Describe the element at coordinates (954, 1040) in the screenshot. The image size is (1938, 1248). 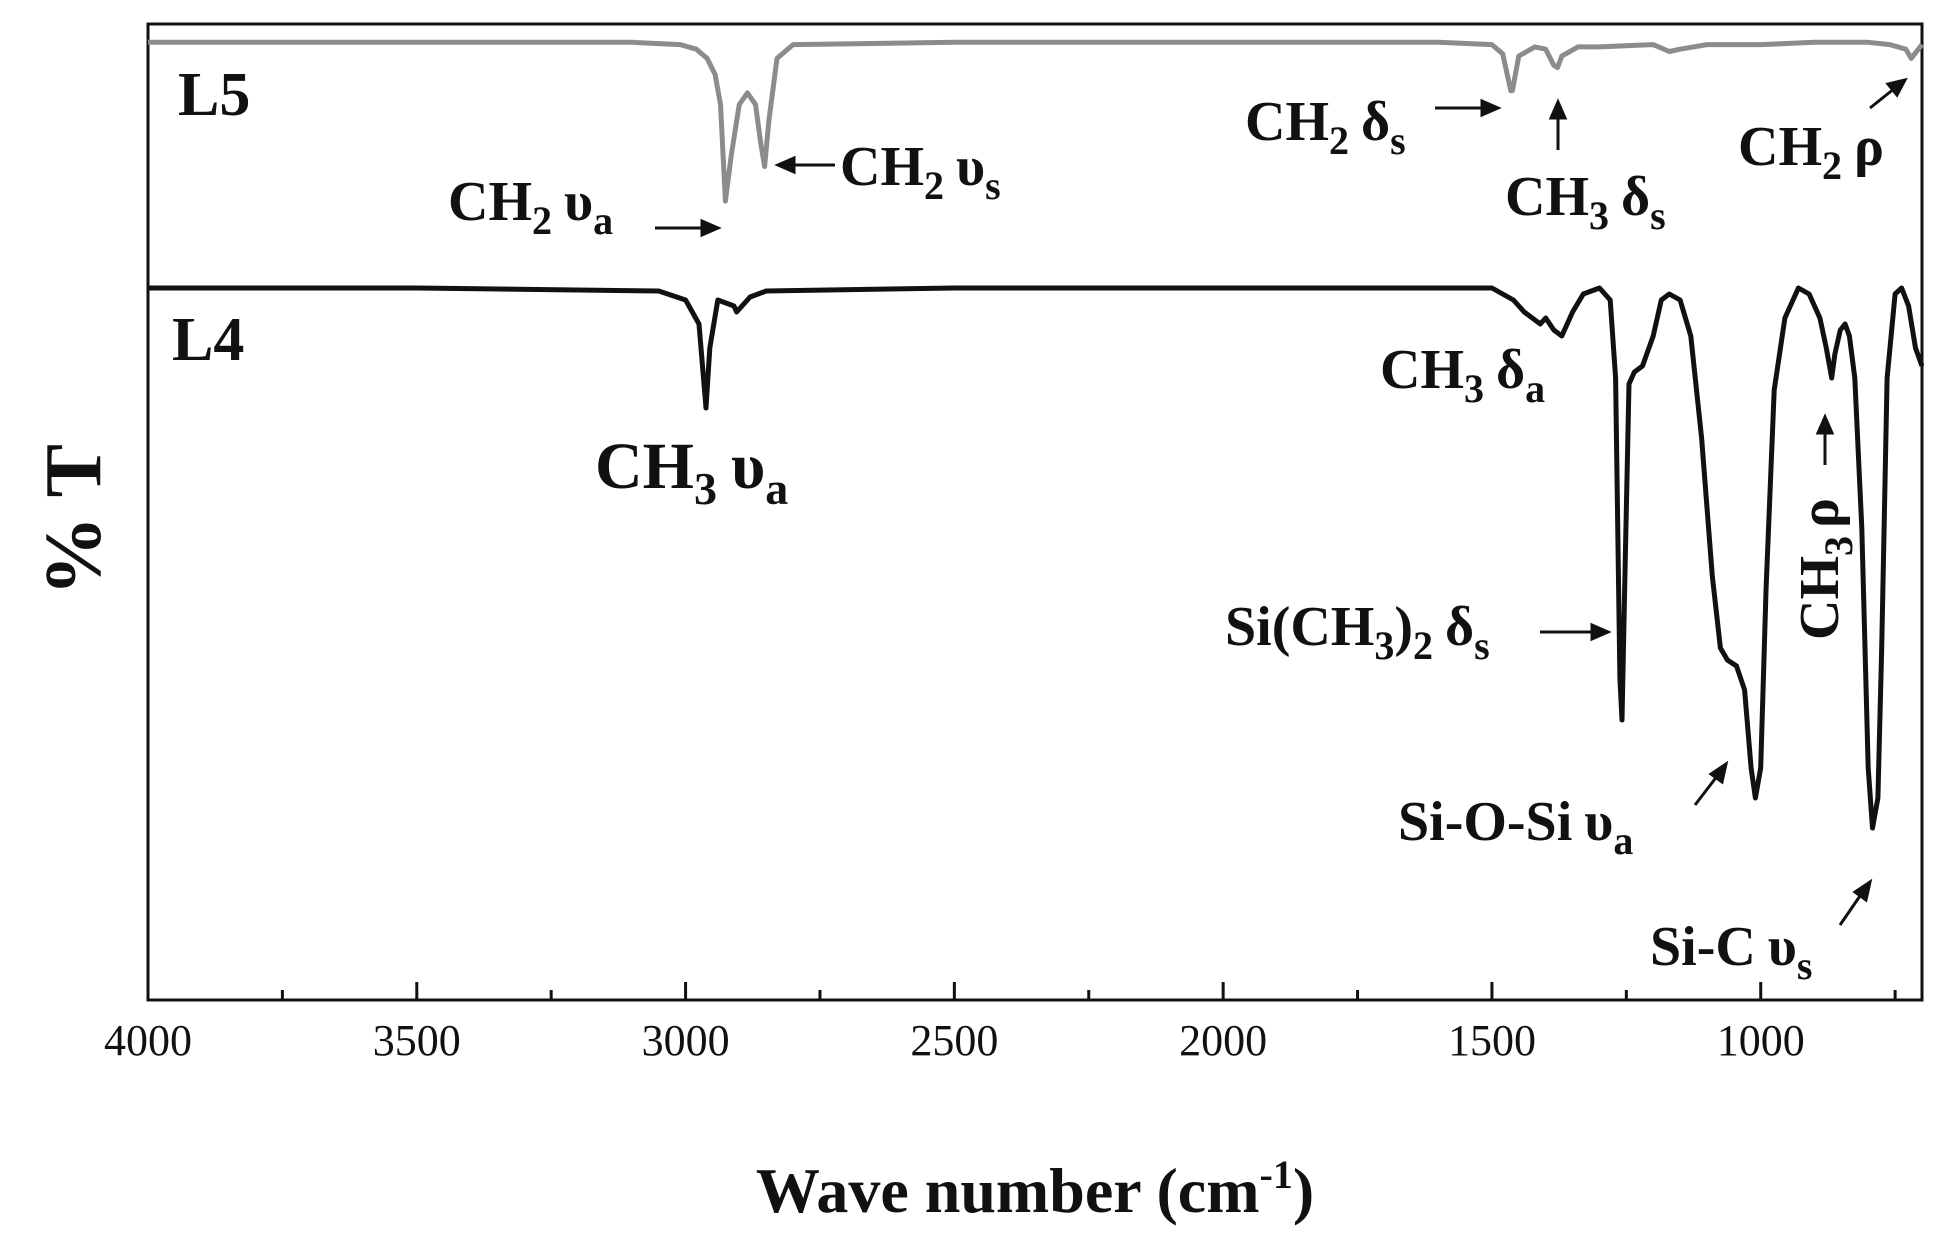
I see `x-tick-label: 2500` at that location.